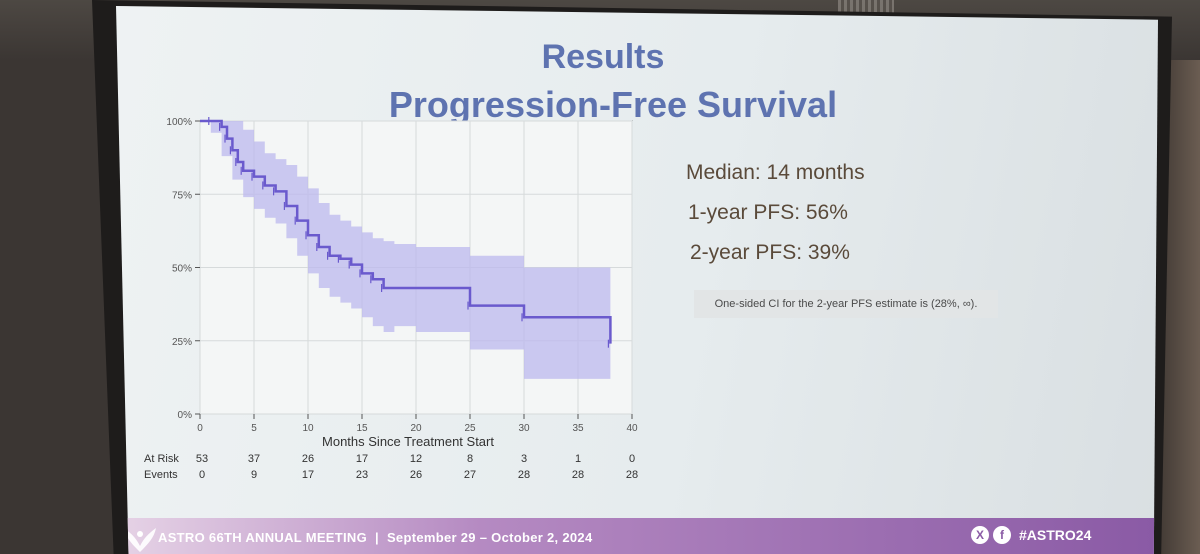 Image resolution: width=1200 pixels, height=554 pixels. What do you see at coordinates (200, 428) in the screenshot?
I see `x-tick-label: 0` at bounding box center [200, 428].